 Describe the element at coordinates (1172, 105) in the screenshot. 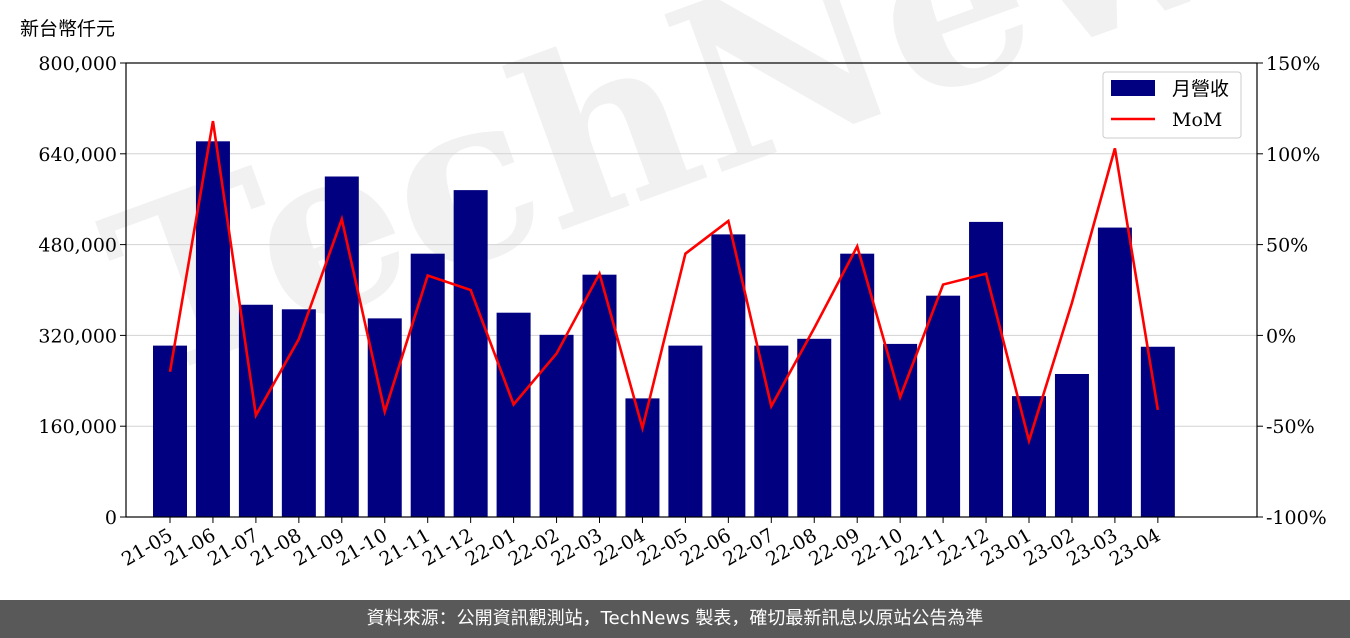

I see `legend: 月營收 MoM` at that location.